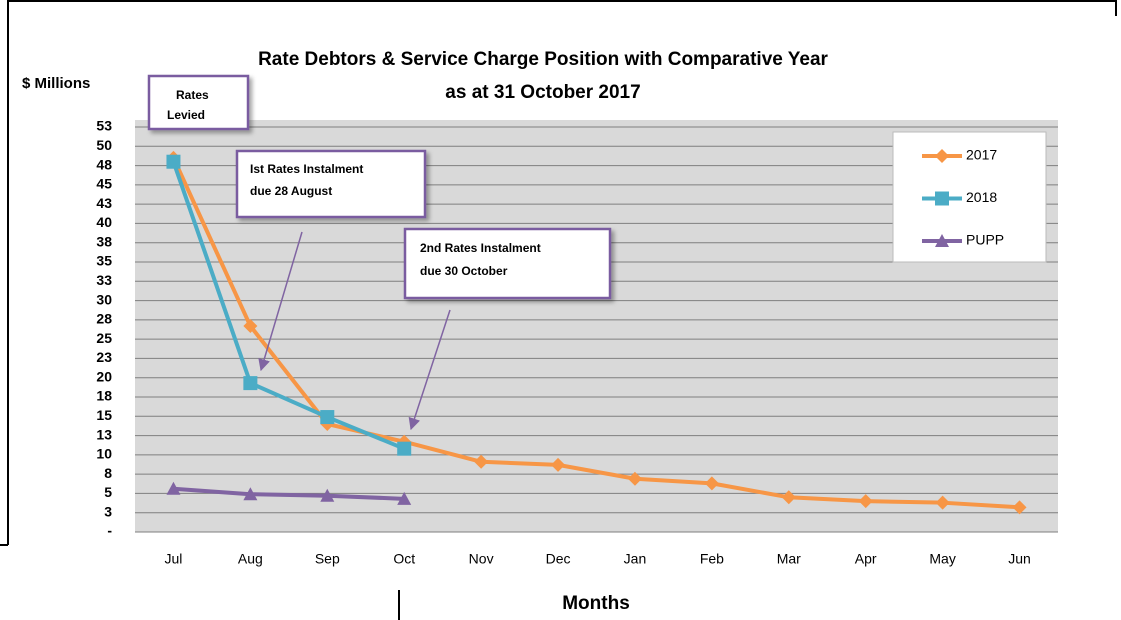 This screenshot has height=620, width=1121. What do you see at coordinates (104, 454) in the screenshot?
I see `y-tick-label: 10` at bounding box center [104, 454].